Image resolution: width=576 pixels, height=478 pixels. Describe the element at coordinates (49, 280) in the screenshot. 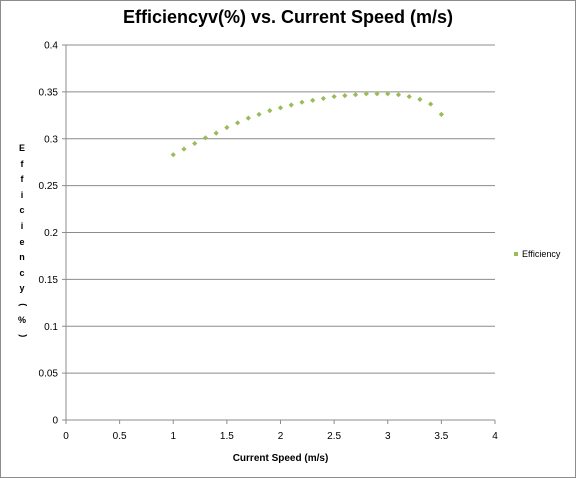

I see `y-tick-label: 0.15` at that location.